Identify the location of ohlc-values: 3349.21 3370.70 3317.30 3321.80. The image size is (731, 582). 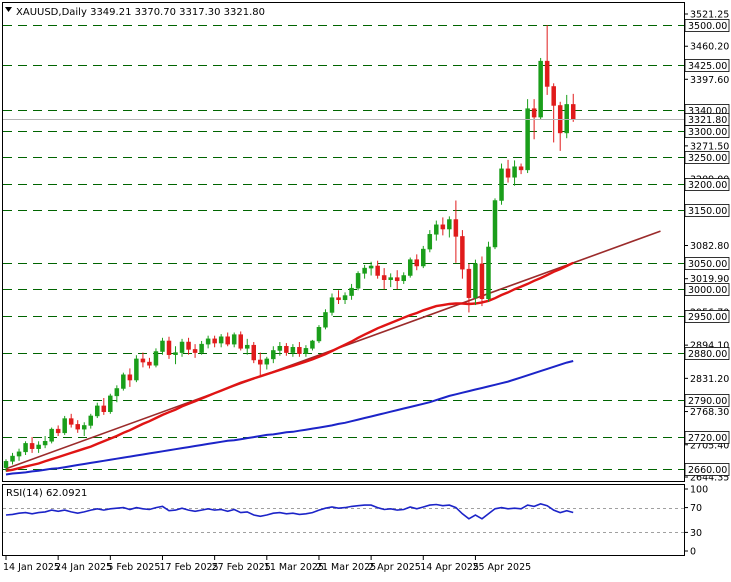
(177, 12).